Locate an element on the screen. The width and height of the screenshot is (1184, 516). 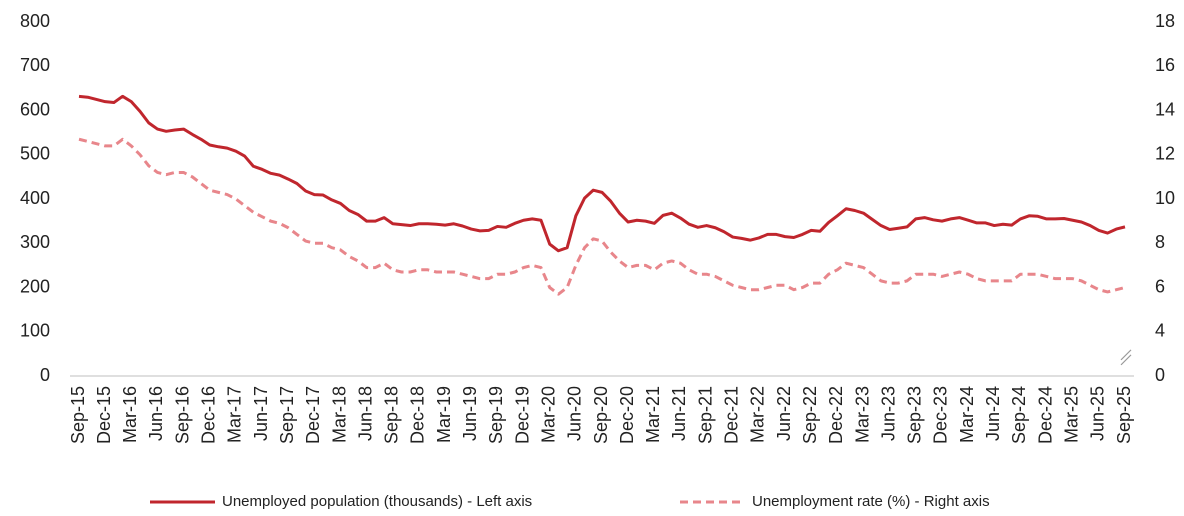
x-tick-label: Dec-18 is located at coordinates (418, 415).